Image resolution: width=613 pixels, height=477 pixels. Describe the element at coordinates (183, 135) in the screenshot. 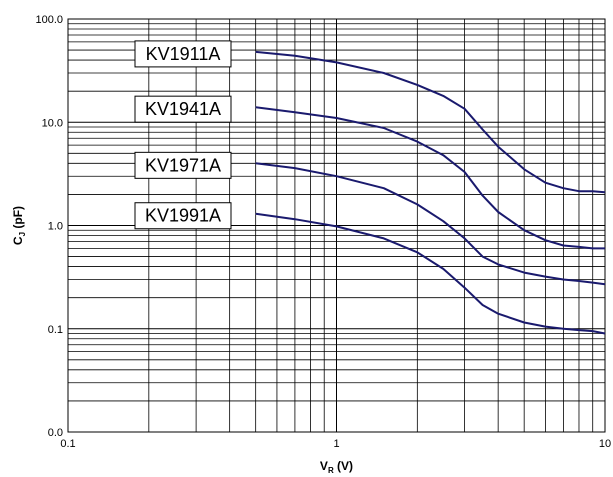

I see `series-labels: KV1911A KV1941A KV1971A KV1991A` at that location.